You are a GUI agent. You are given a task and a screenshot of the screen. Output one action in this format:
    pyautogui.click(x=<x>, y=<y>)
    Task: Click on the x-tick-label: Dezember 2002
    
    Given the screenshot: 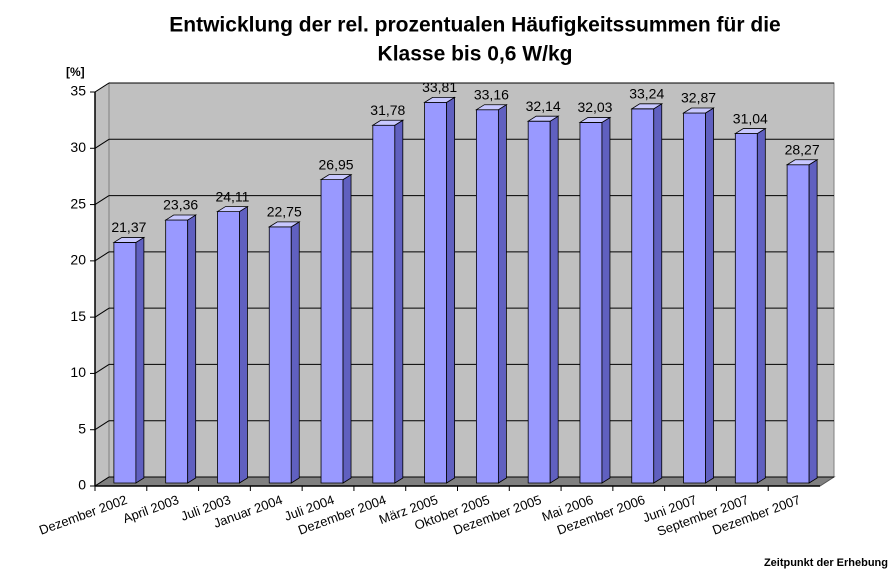 What is the action you would take?
    pyautogui.click(x=83, y=515)
    